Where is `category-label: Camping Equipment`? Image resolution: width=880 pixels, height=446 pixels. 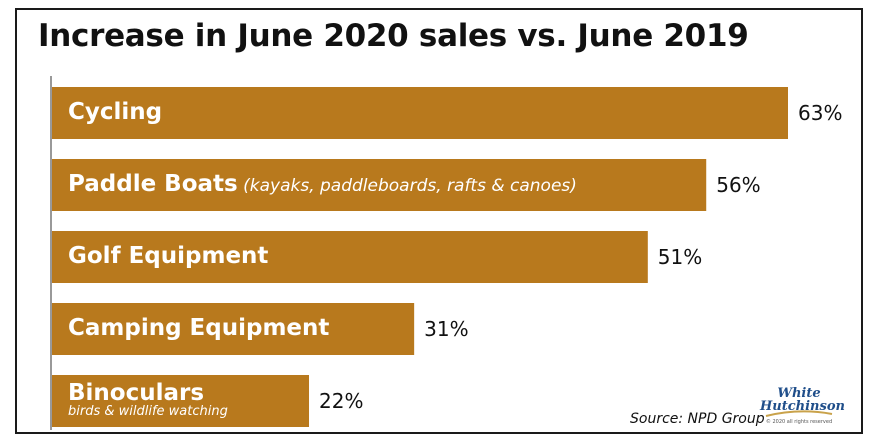 category-label: Camping Equipment is located at coordinates (198, 328).